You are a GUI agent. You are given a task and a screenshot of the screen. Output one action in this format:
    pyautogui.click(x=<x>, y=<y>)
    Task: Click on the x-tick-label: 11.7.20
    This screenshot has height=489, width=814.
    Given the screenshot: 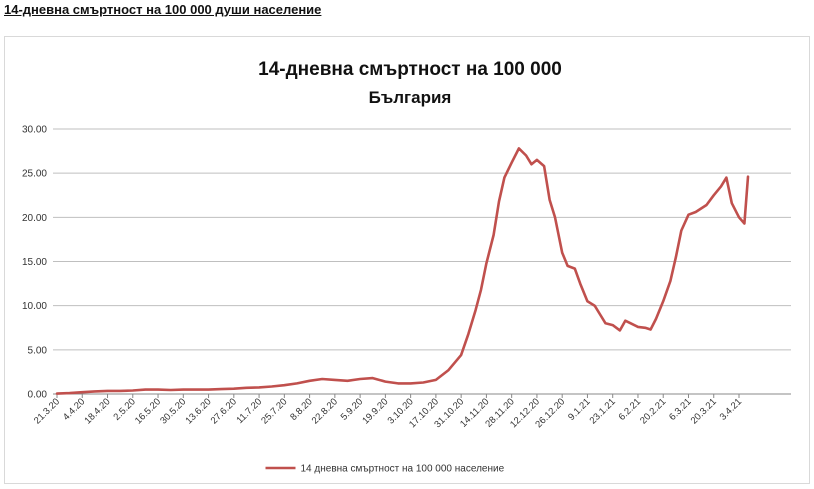 What is the action you would take?
    pyautogui.click(x=249, y=411)
    